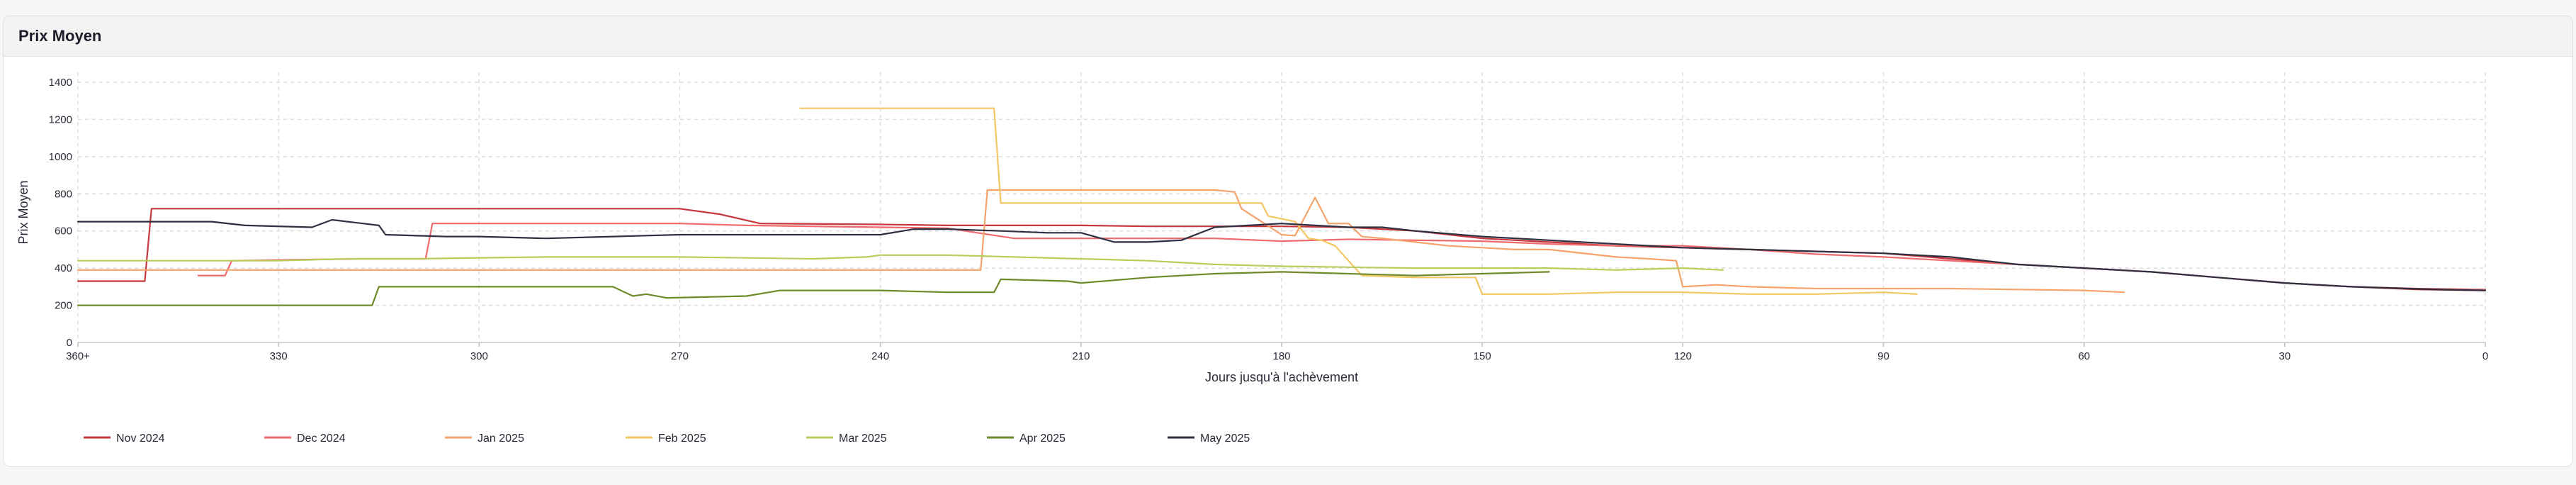 The image size is (2576, 485). Describe the element at coordinates (501, 439) in the screenshot. I see `legend-label: Jan 2025` at that location.